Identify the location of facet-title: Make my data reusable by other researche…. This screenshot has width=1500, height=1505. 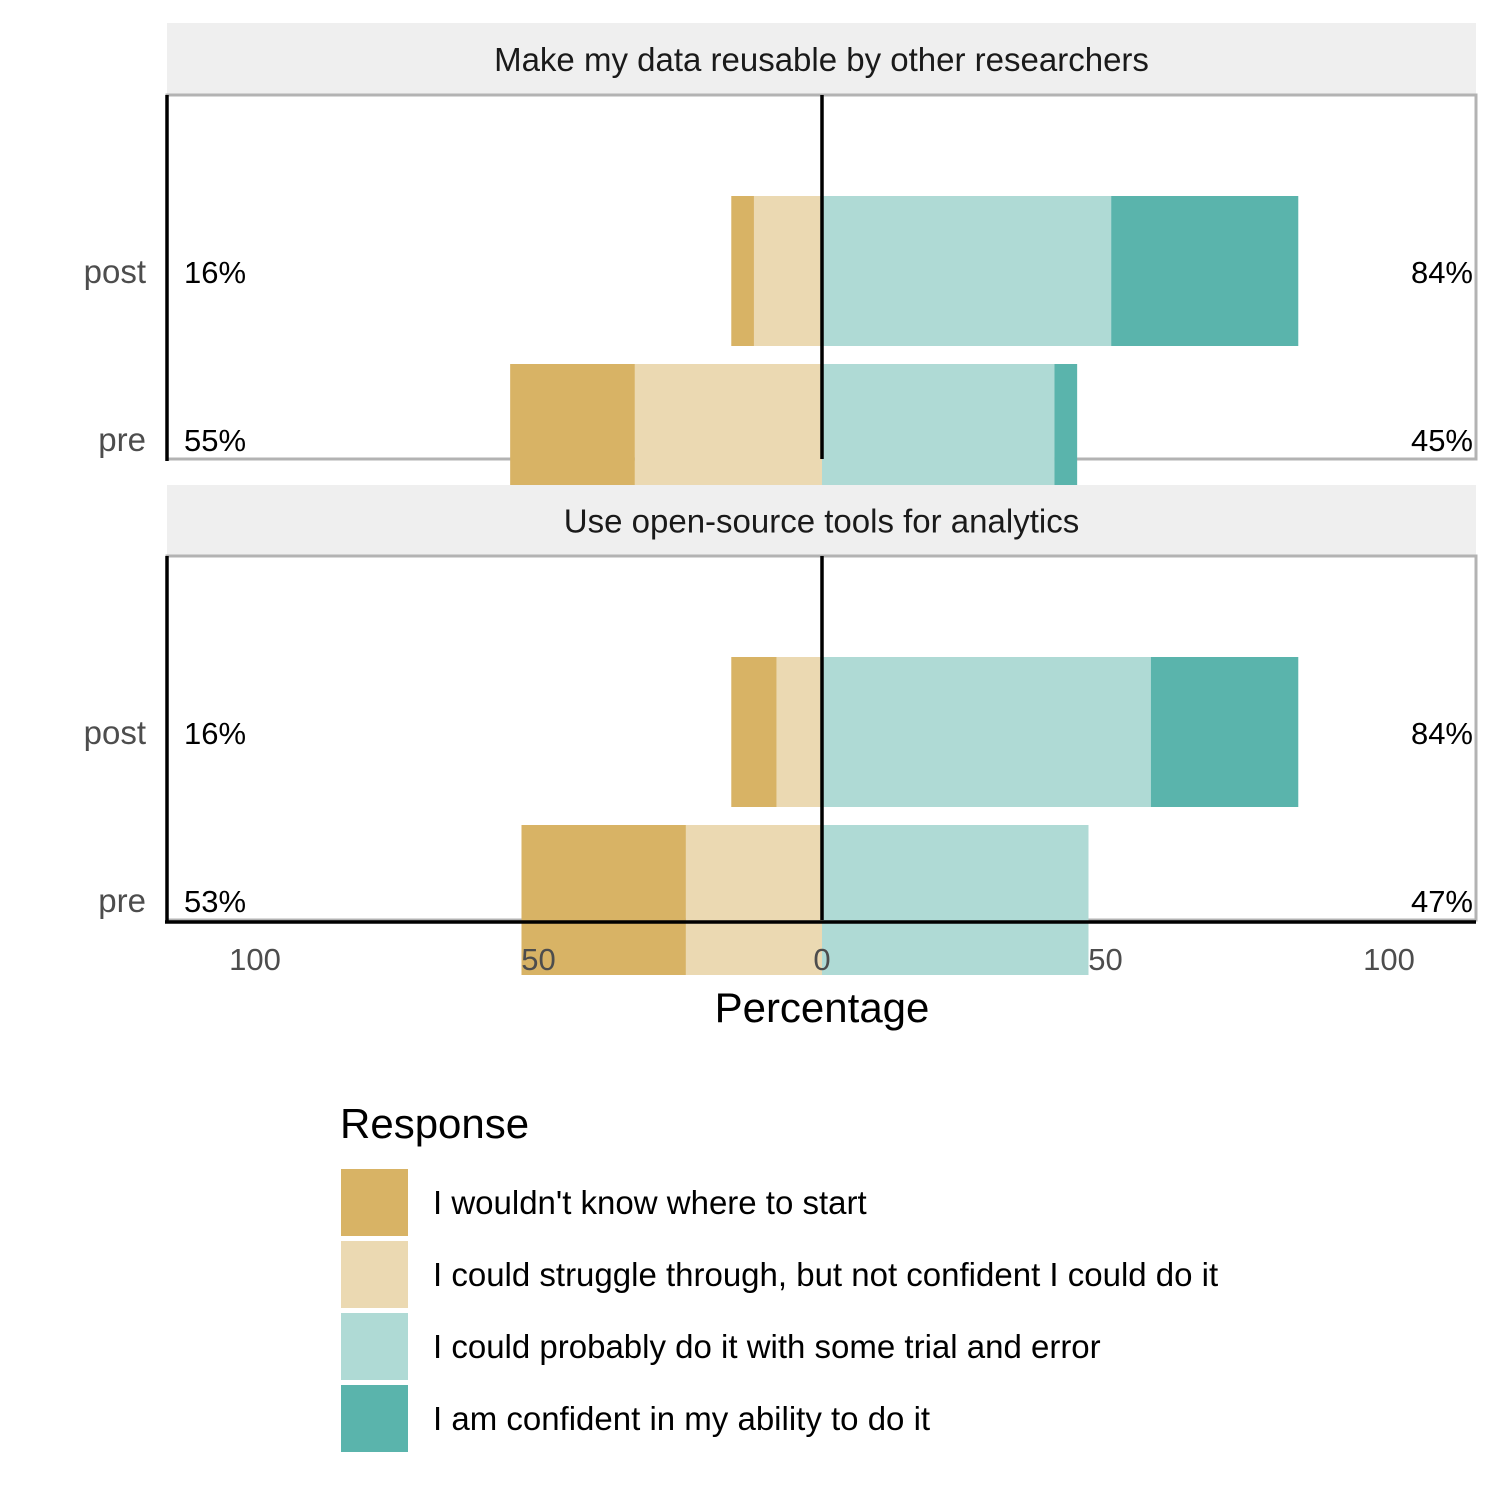
(821, 59).